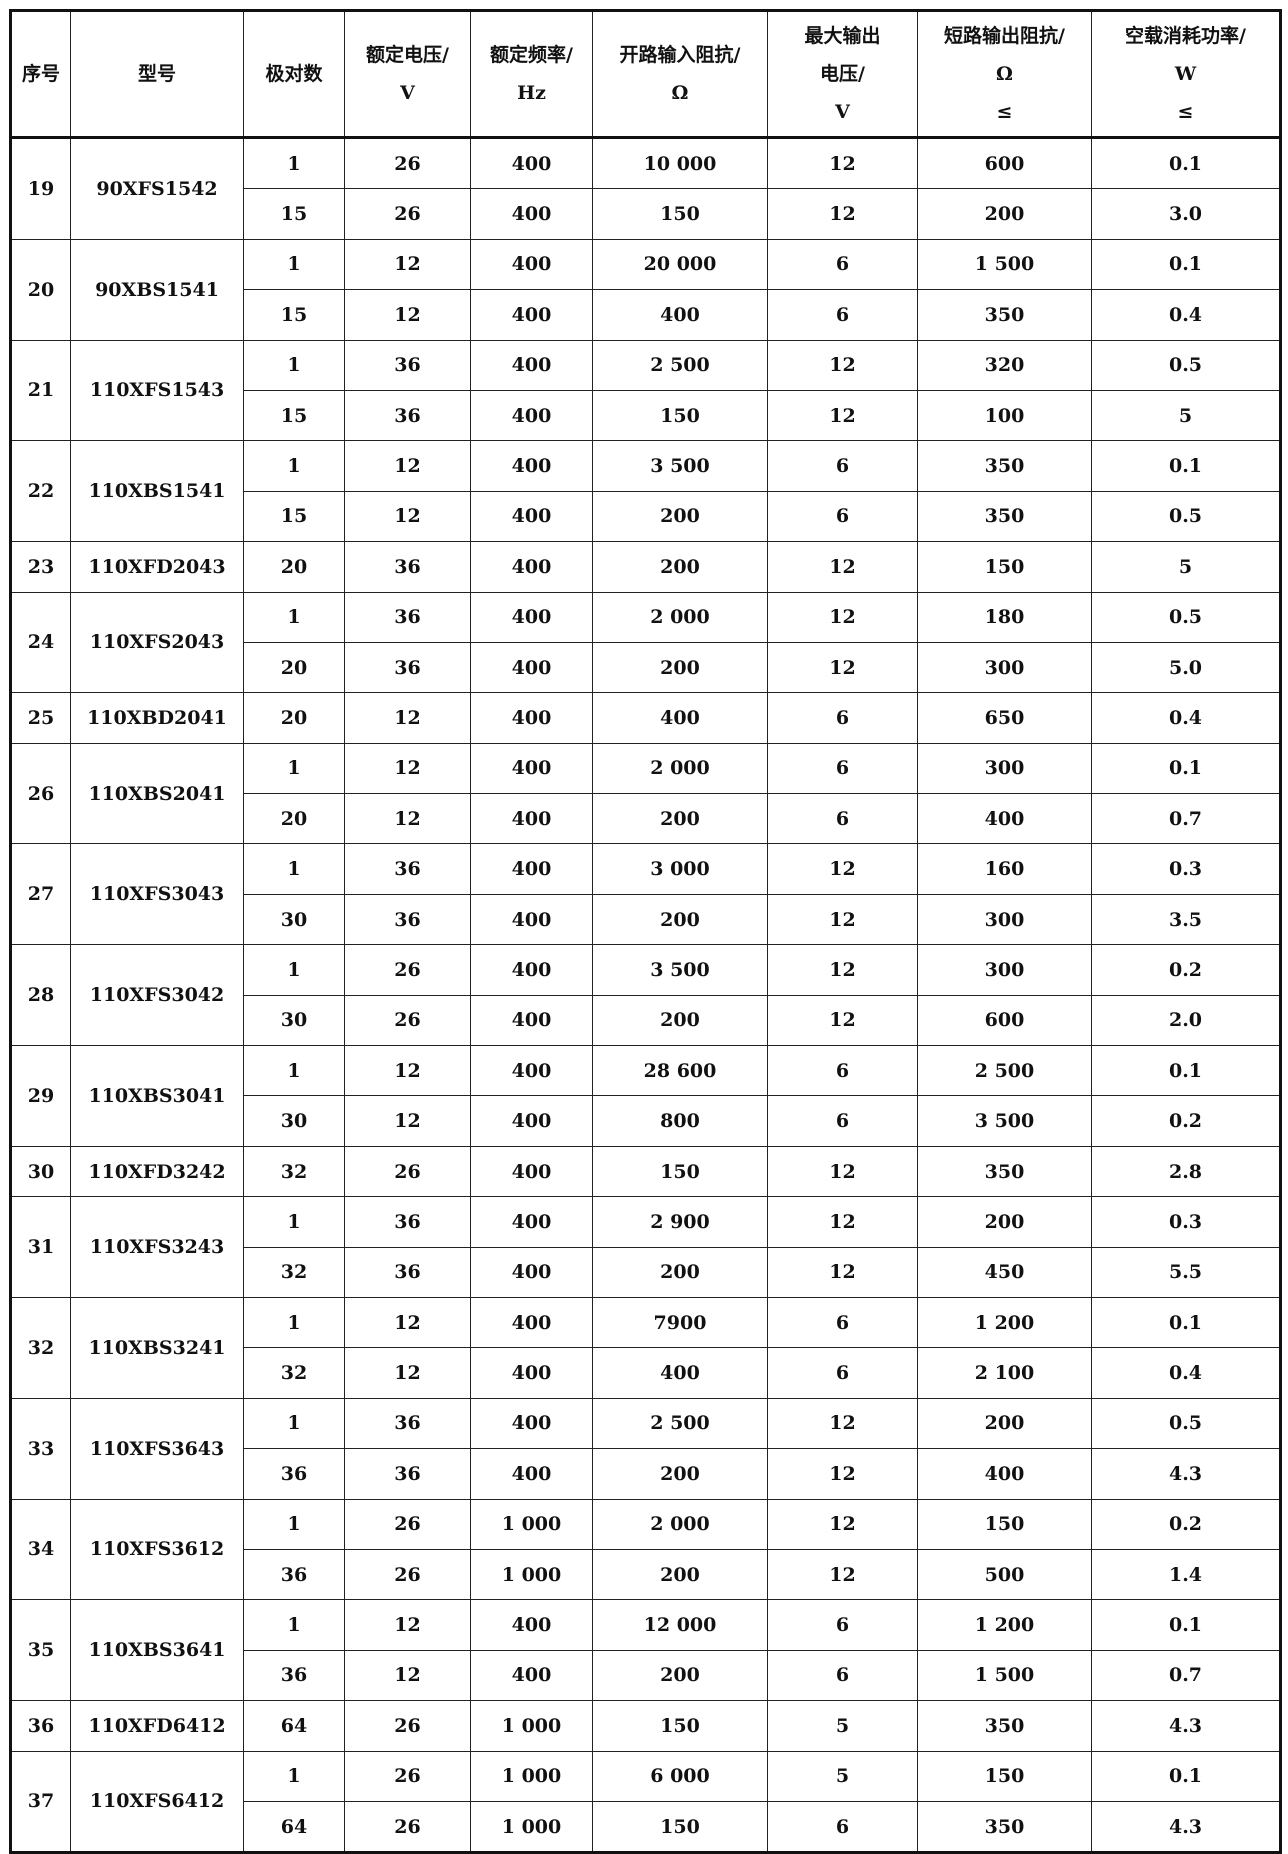  What do you see at coordinates (680, 970) in the screenshot?
I see `cell-open-circuit-impedance: 3 500` at bounding box center [680, 970].